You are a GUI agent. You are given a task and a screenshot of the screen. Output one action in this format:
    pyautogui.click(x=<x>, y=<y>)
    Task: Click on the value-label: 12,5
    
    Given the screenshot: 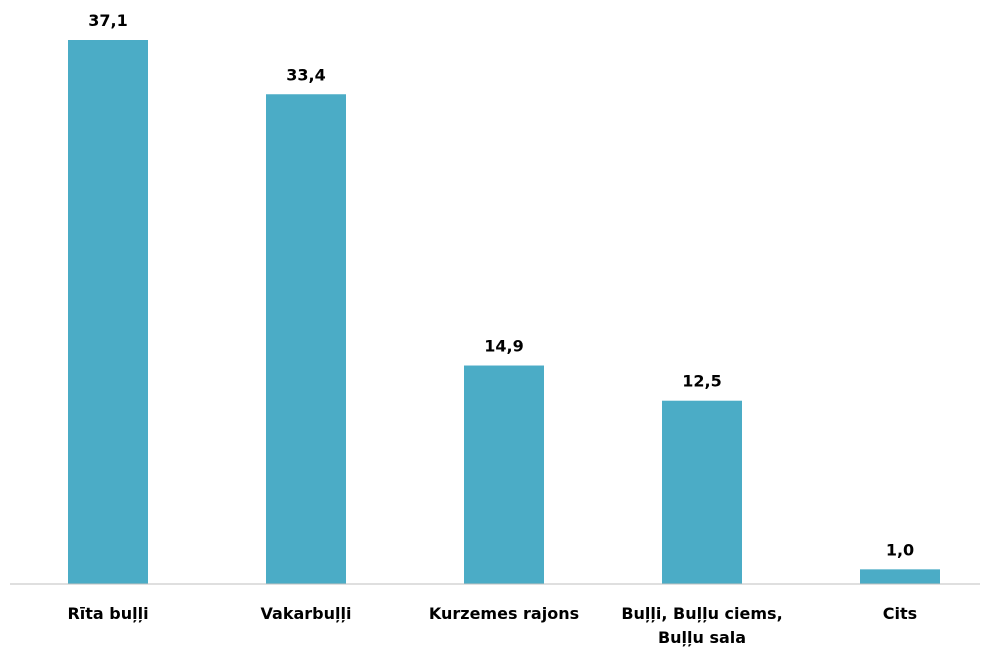 What is the action you would take?
    pyautogui.click(x=701, y=381)
    